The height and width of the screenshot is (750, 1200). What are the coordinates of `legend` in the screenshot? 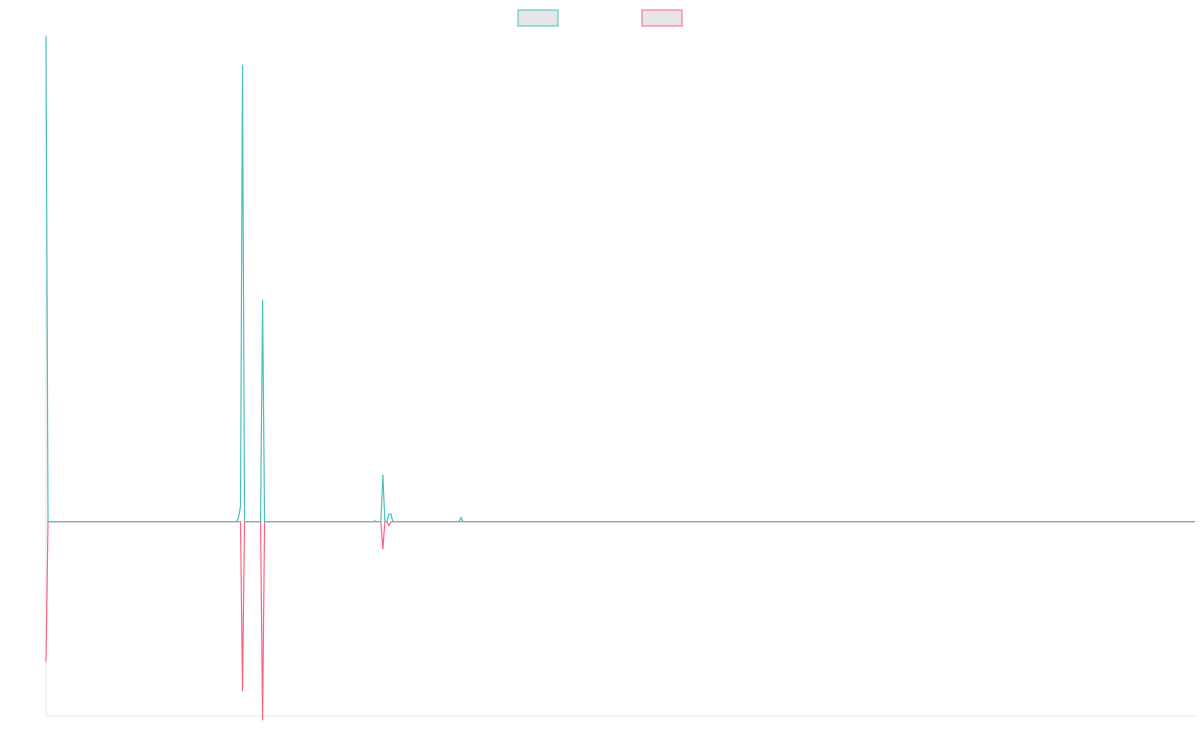 It's located at (600, 18).